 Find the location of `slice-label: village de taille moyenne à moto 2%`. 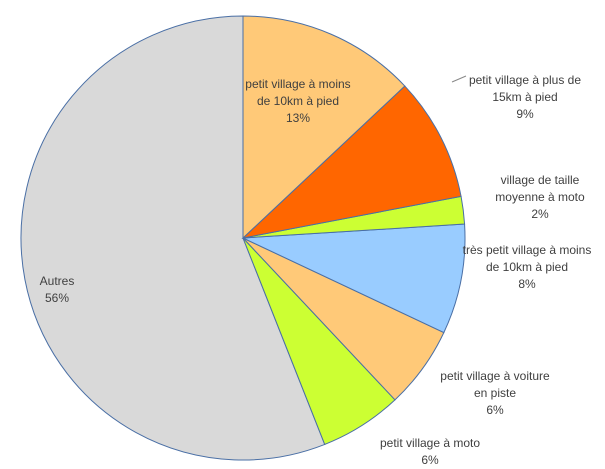

slice-label: village de taille moyenne à moto 2% is located at coordinates (540, 197).